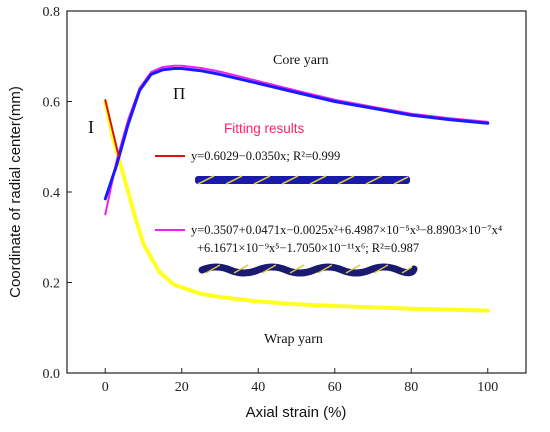  I want to click on fitting-results-title: Fitting results, so click(264, 128).